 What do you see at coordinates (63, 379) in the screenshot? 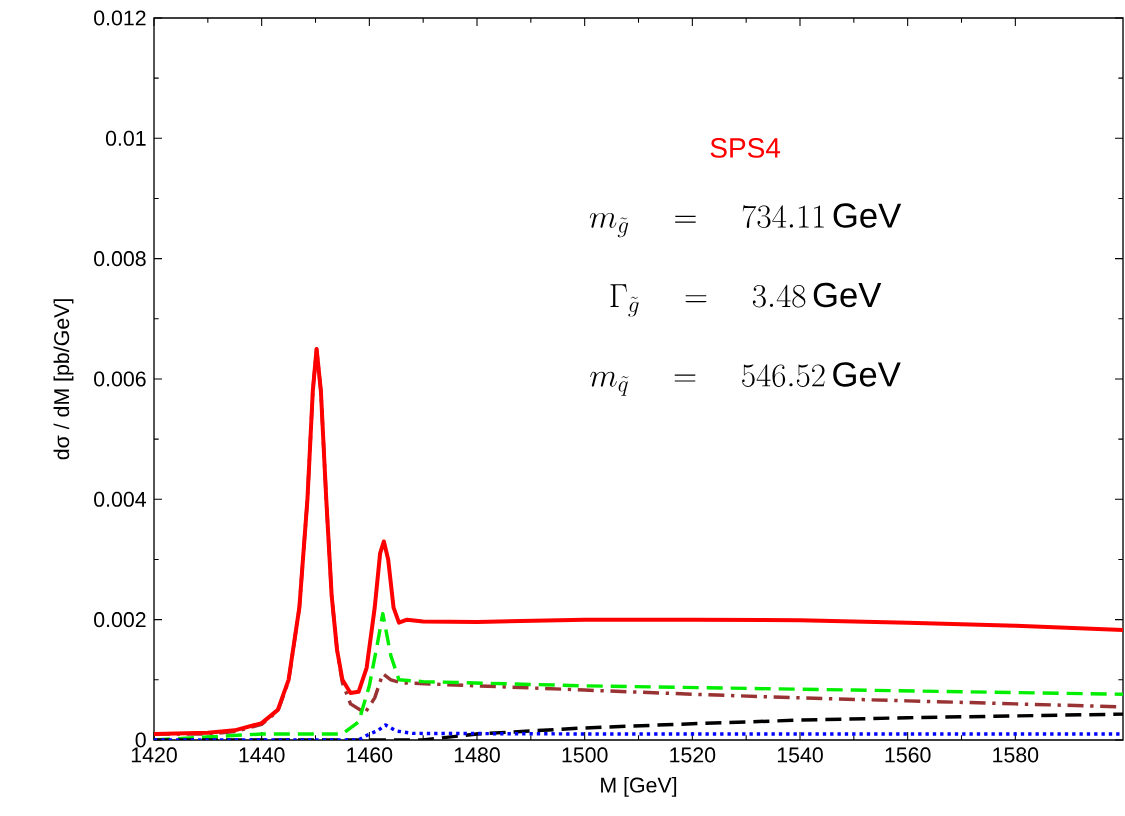
I see `y-axis-title: dσ / dM [pb/GeV]` at bounding box center [63, 379].